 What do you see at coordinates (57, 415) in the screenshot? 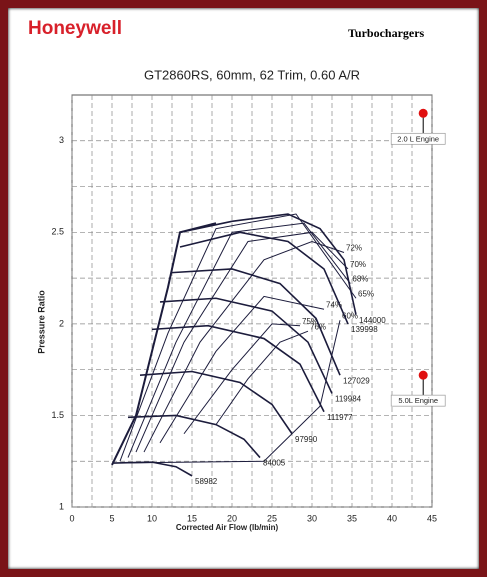
I see `y-tick-label: 1.5` at bounding box center [57, 415].